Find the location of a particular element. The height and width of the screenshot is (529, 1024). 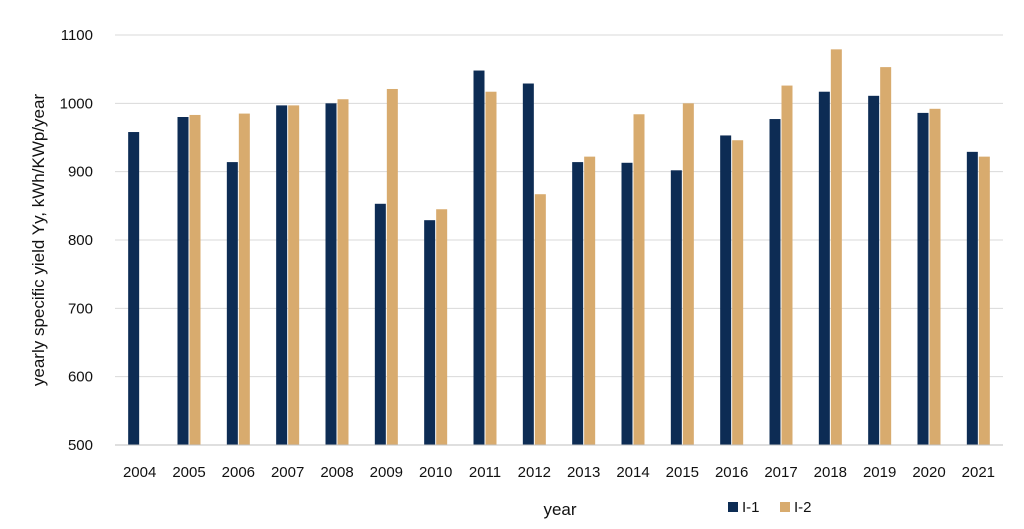

bar-i-2-2007 is located at coordinates (294, 275).